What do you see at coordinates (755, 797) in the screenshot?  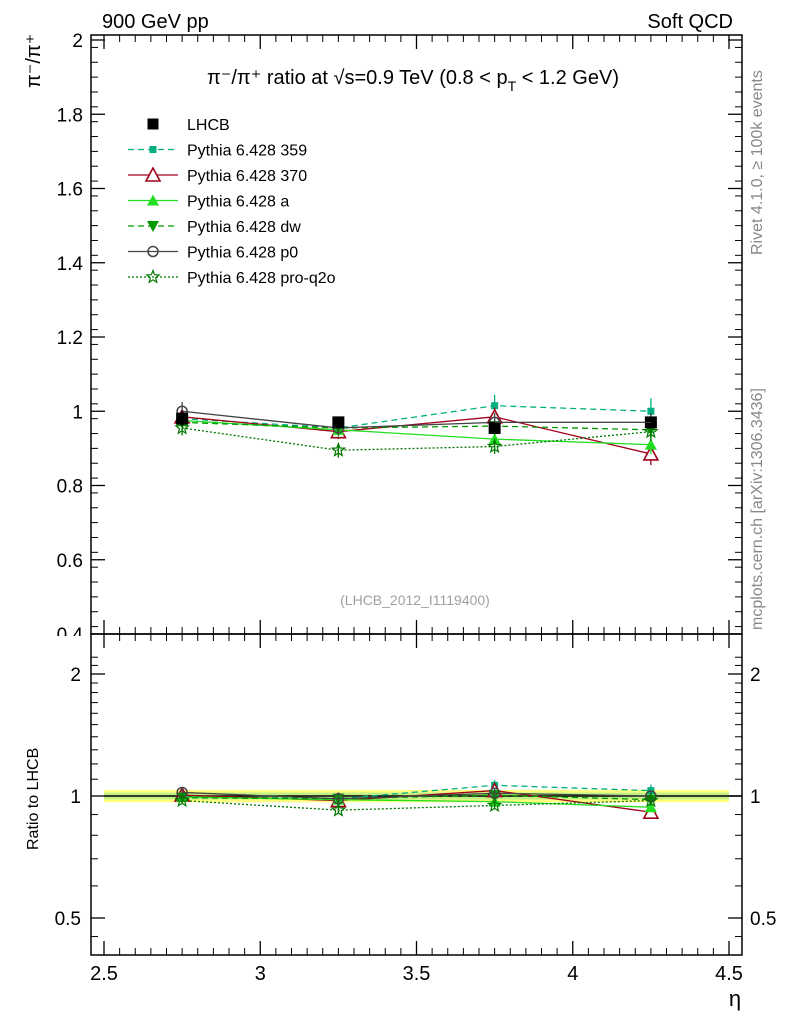 I see `ratio-tick-label-right: 1` at bounding box center [755, 797].